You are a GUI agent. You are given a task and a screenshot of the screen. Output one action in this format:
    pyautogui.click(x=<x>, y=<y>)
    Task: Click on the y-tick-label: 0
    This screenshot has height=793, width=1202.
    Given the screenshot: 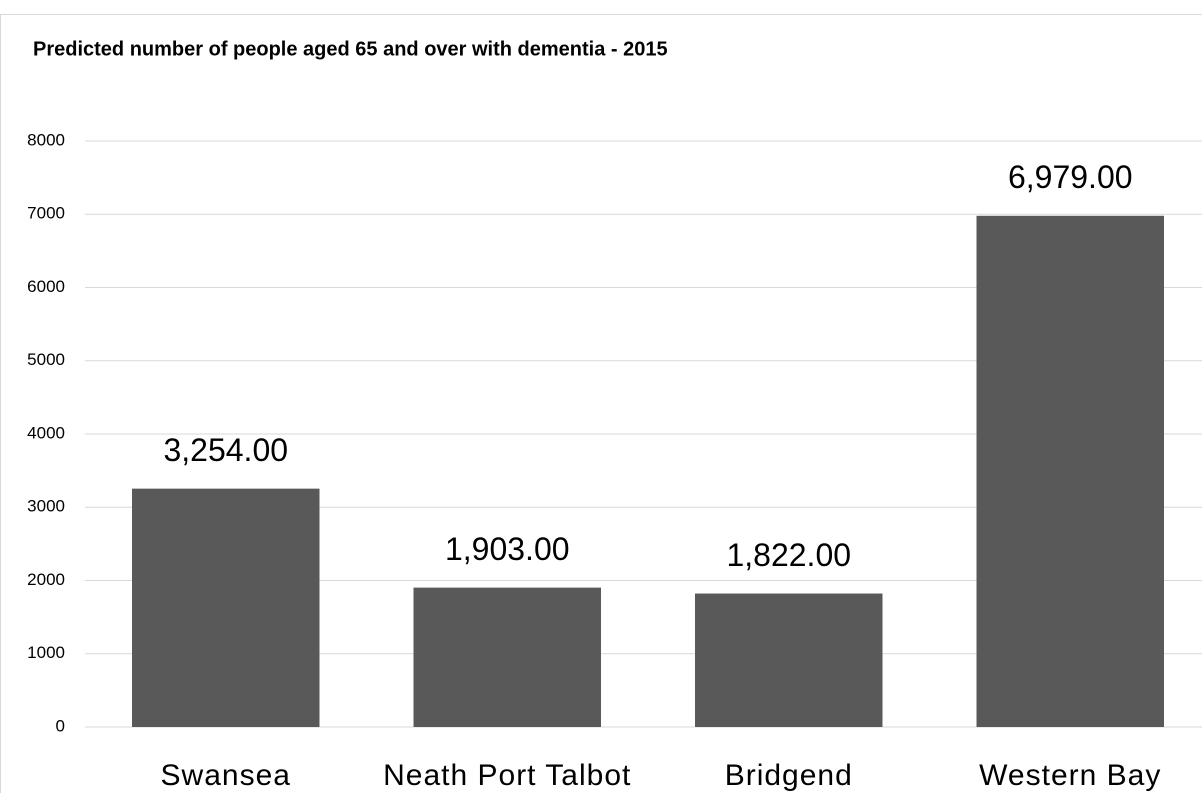 What is the action you would take?
    pyautogui.click(x=60, y=725)
    